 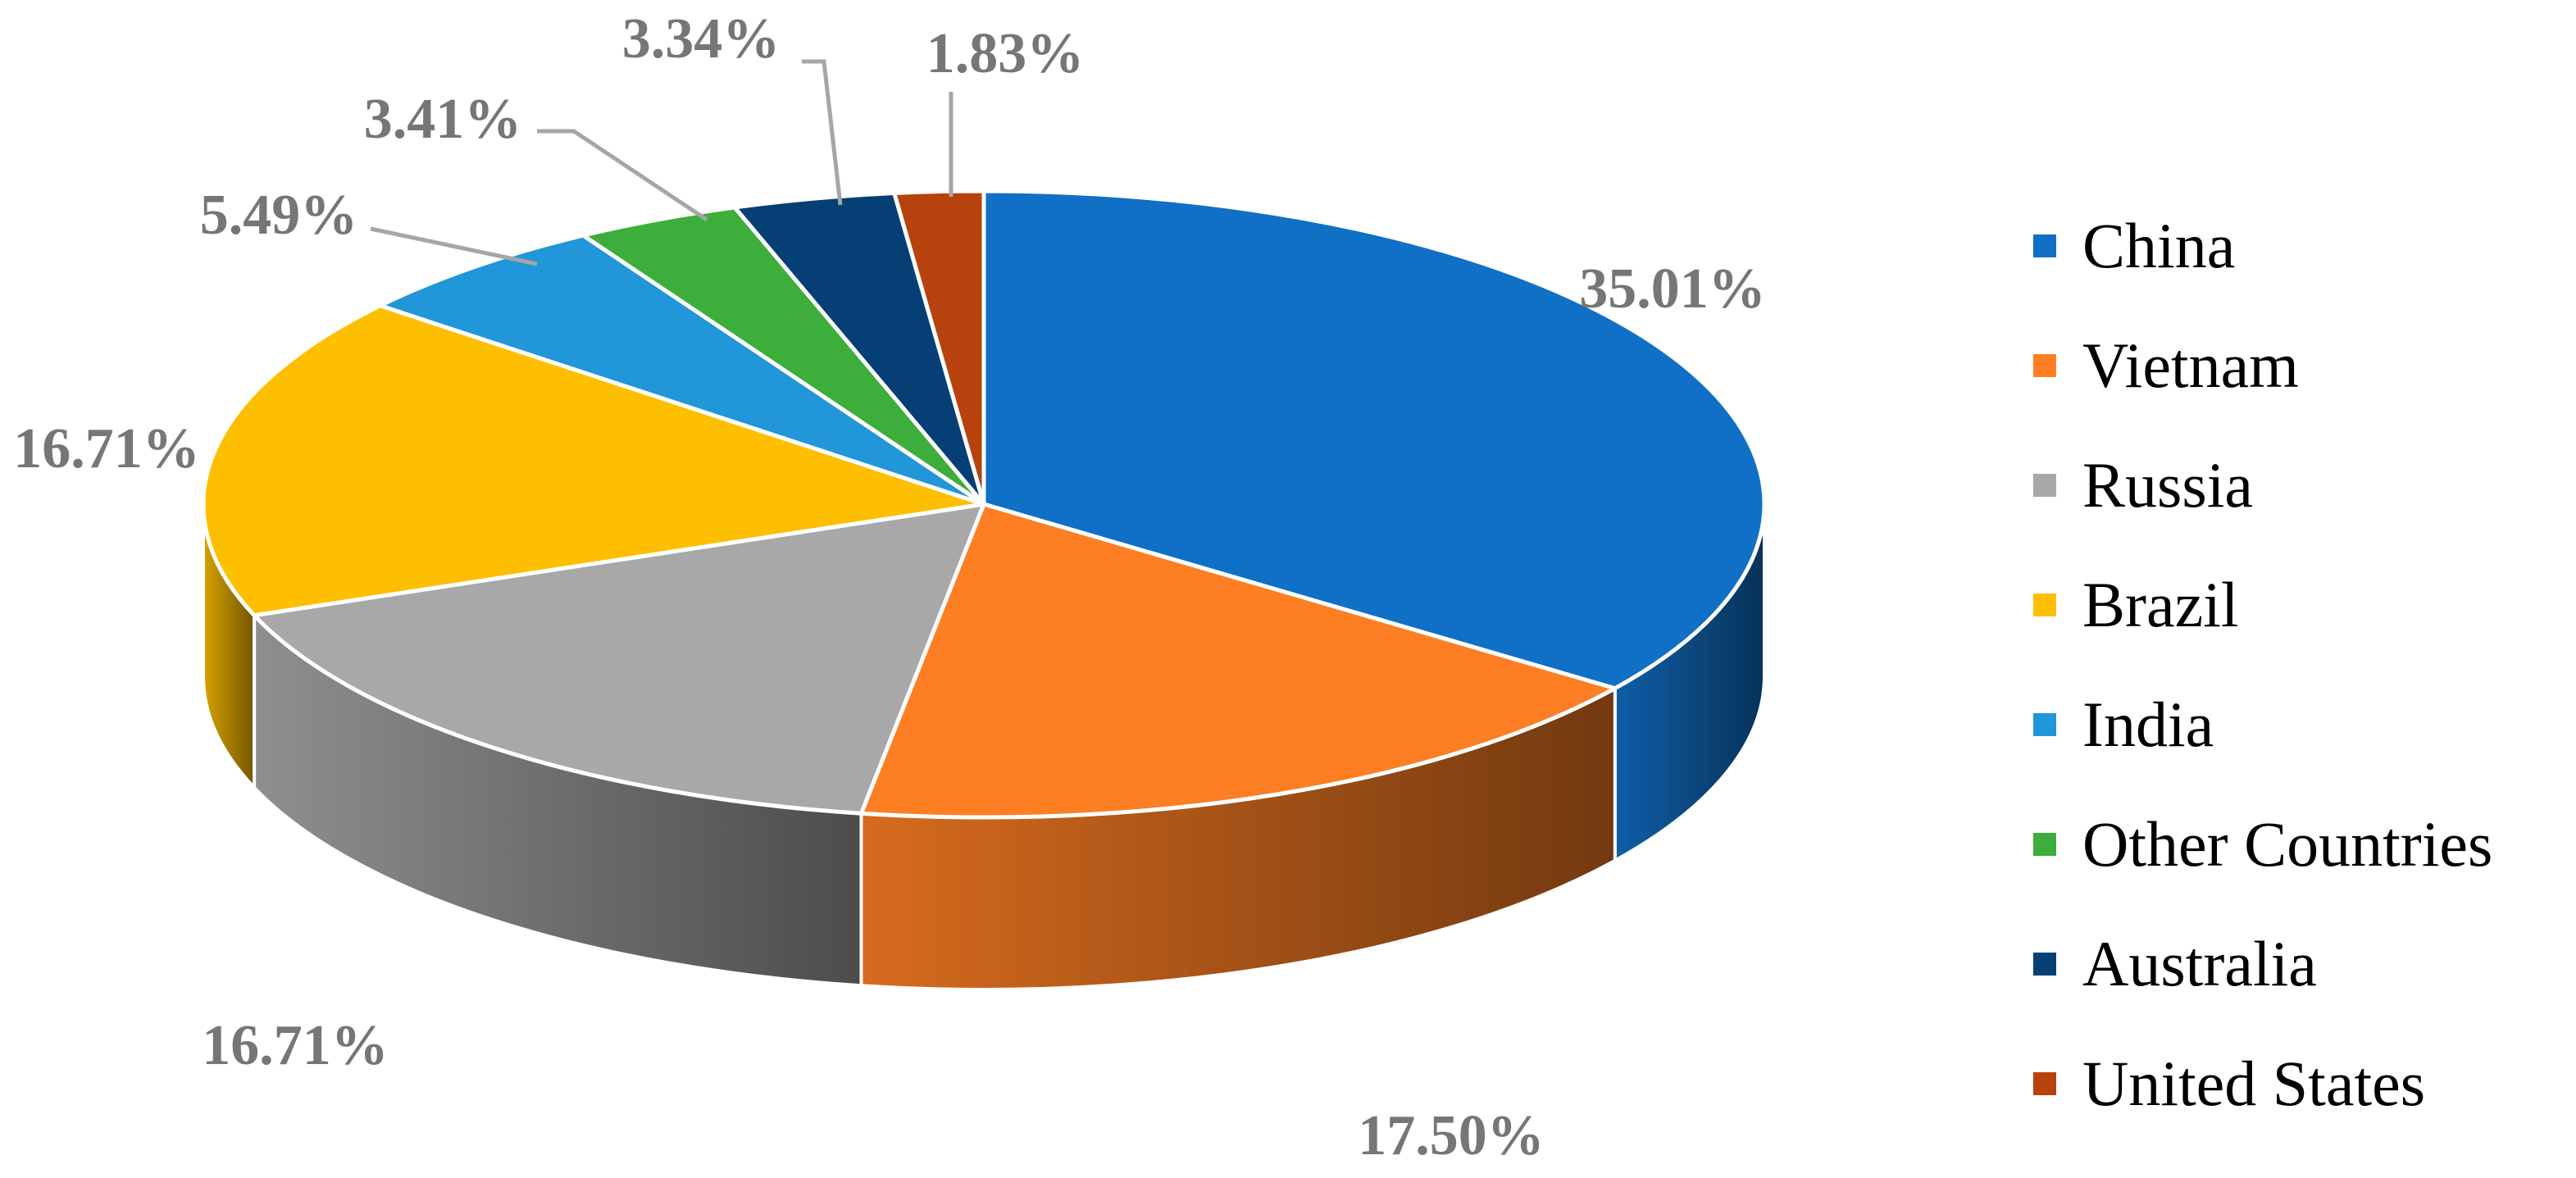 I want to click on legend-item-vietnam: Vietnam, so click(x=2166, y=365).